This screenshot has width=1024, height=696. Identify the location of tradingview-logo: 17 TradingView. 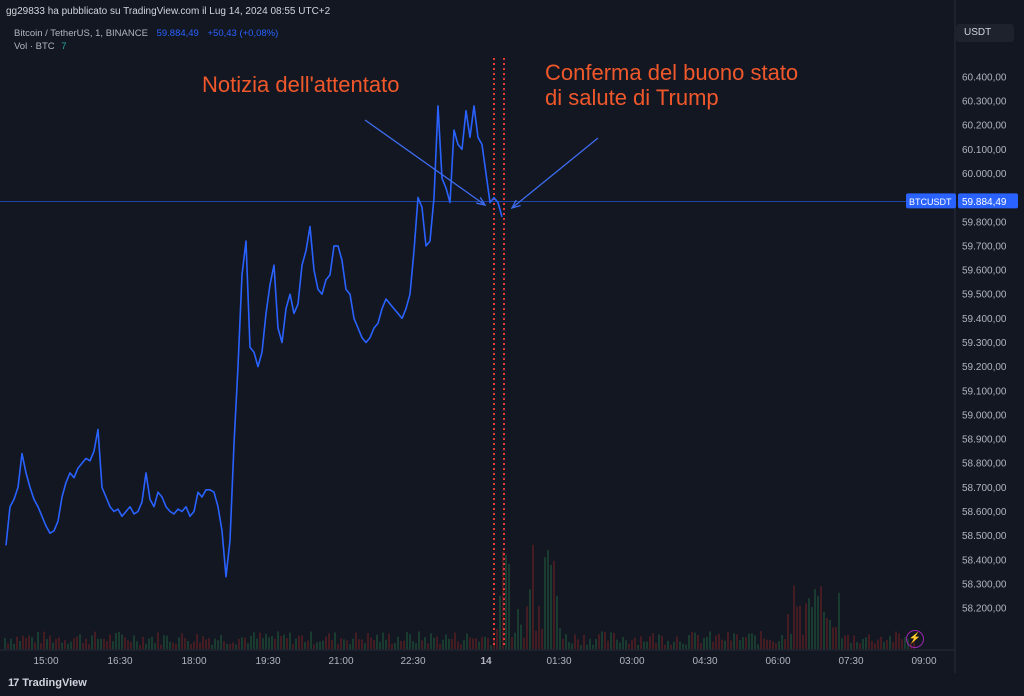
(47, 683).